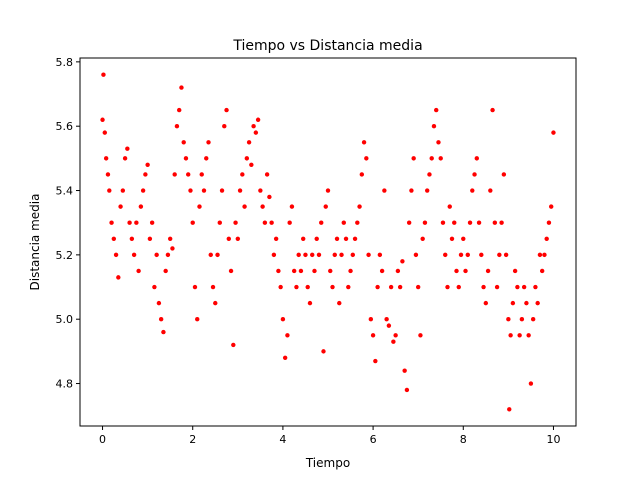  Describe the element at coordinates (65, 62) in the screenshot. I see `y-tick-label: 5.8` at that location.